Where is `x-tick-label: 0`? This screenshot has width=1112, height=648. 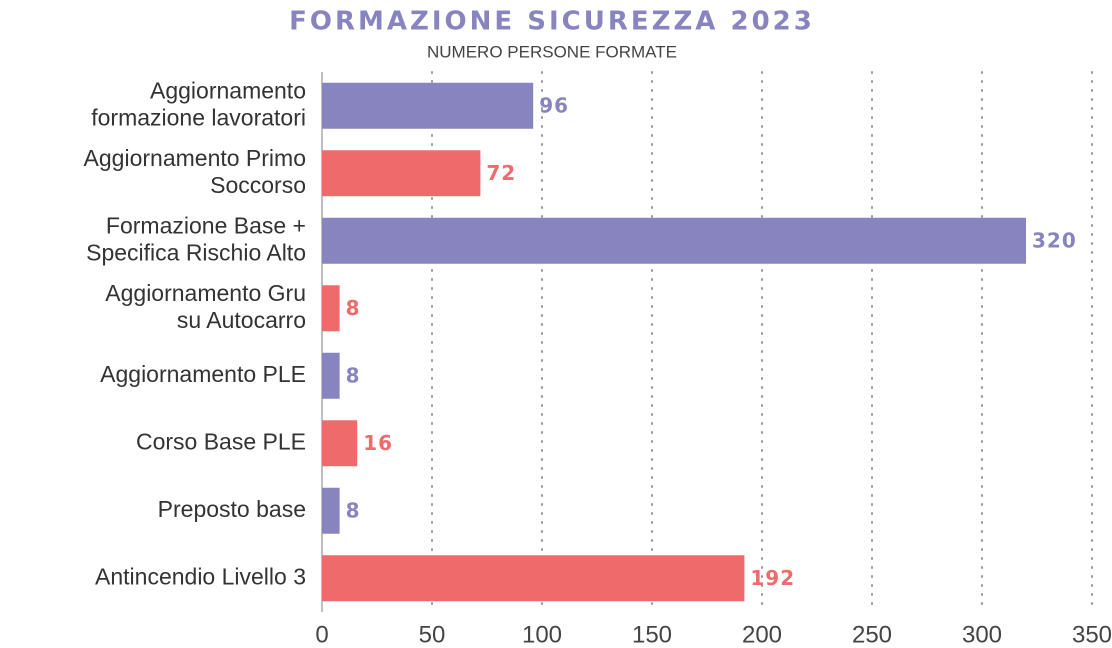
x-tick-label: 0 is located at coordinates (321, 634).